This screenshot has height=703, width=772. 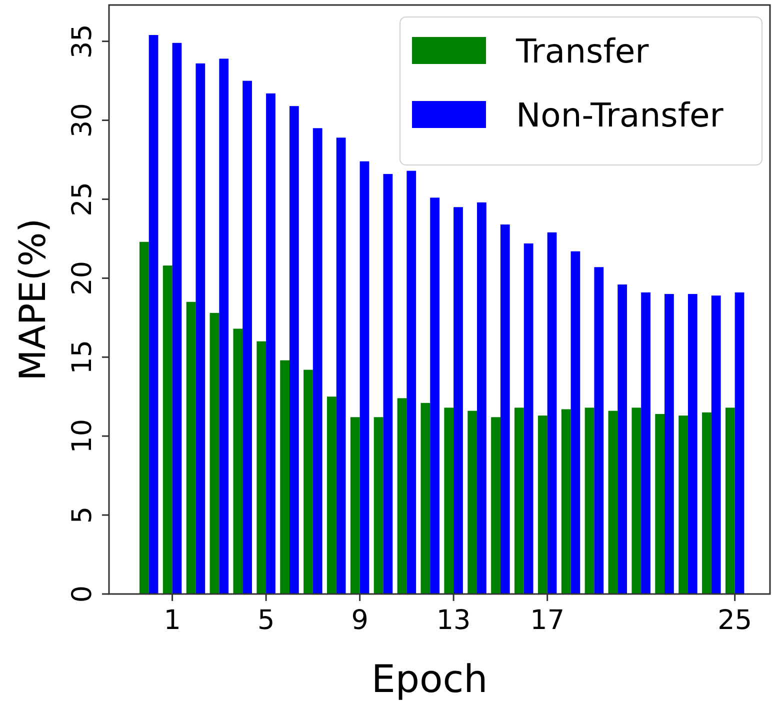 What do you see at coordinates (82, 515) in the screenshot?
I see `y-tick-label: 5` at bounding box center [82, 515].